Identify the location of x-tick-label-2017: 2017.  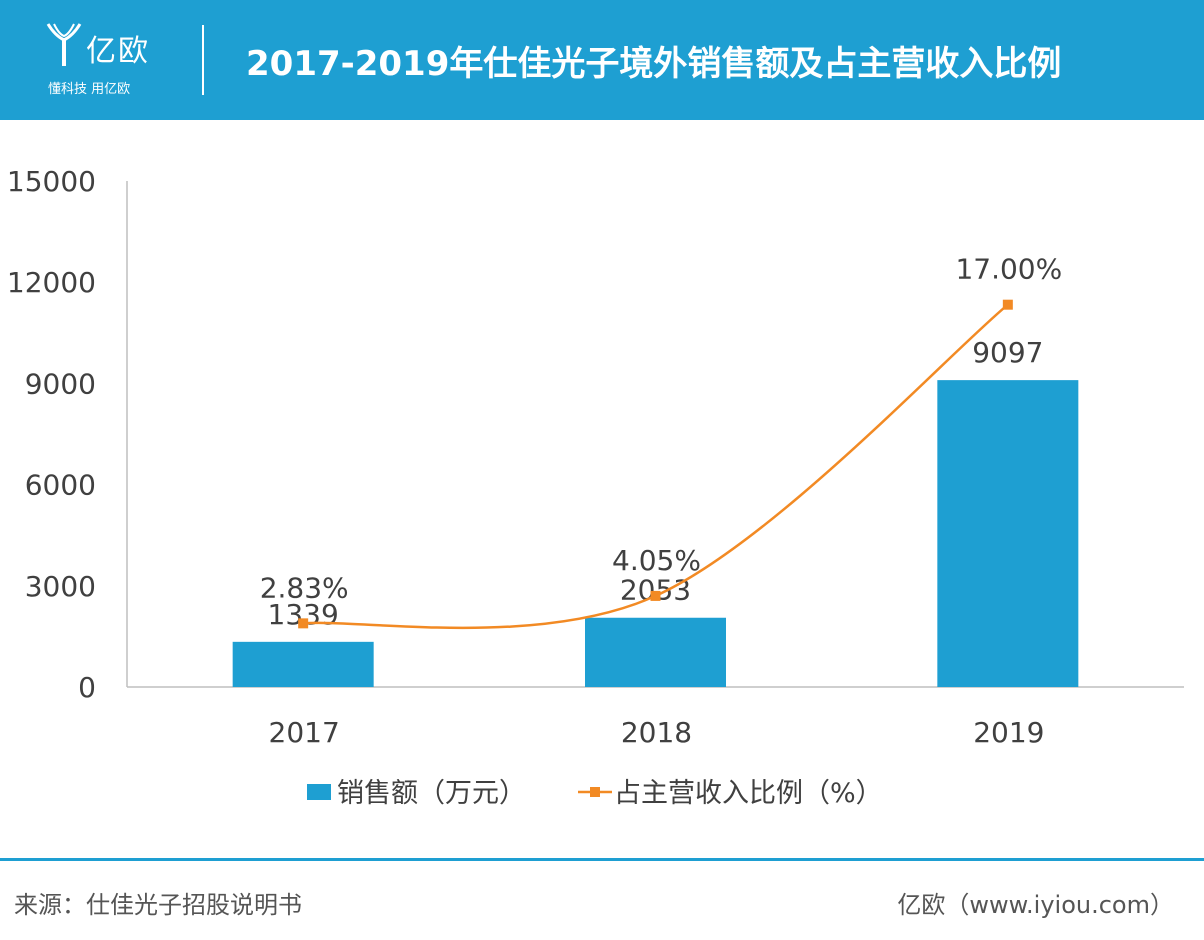
(304, 732).